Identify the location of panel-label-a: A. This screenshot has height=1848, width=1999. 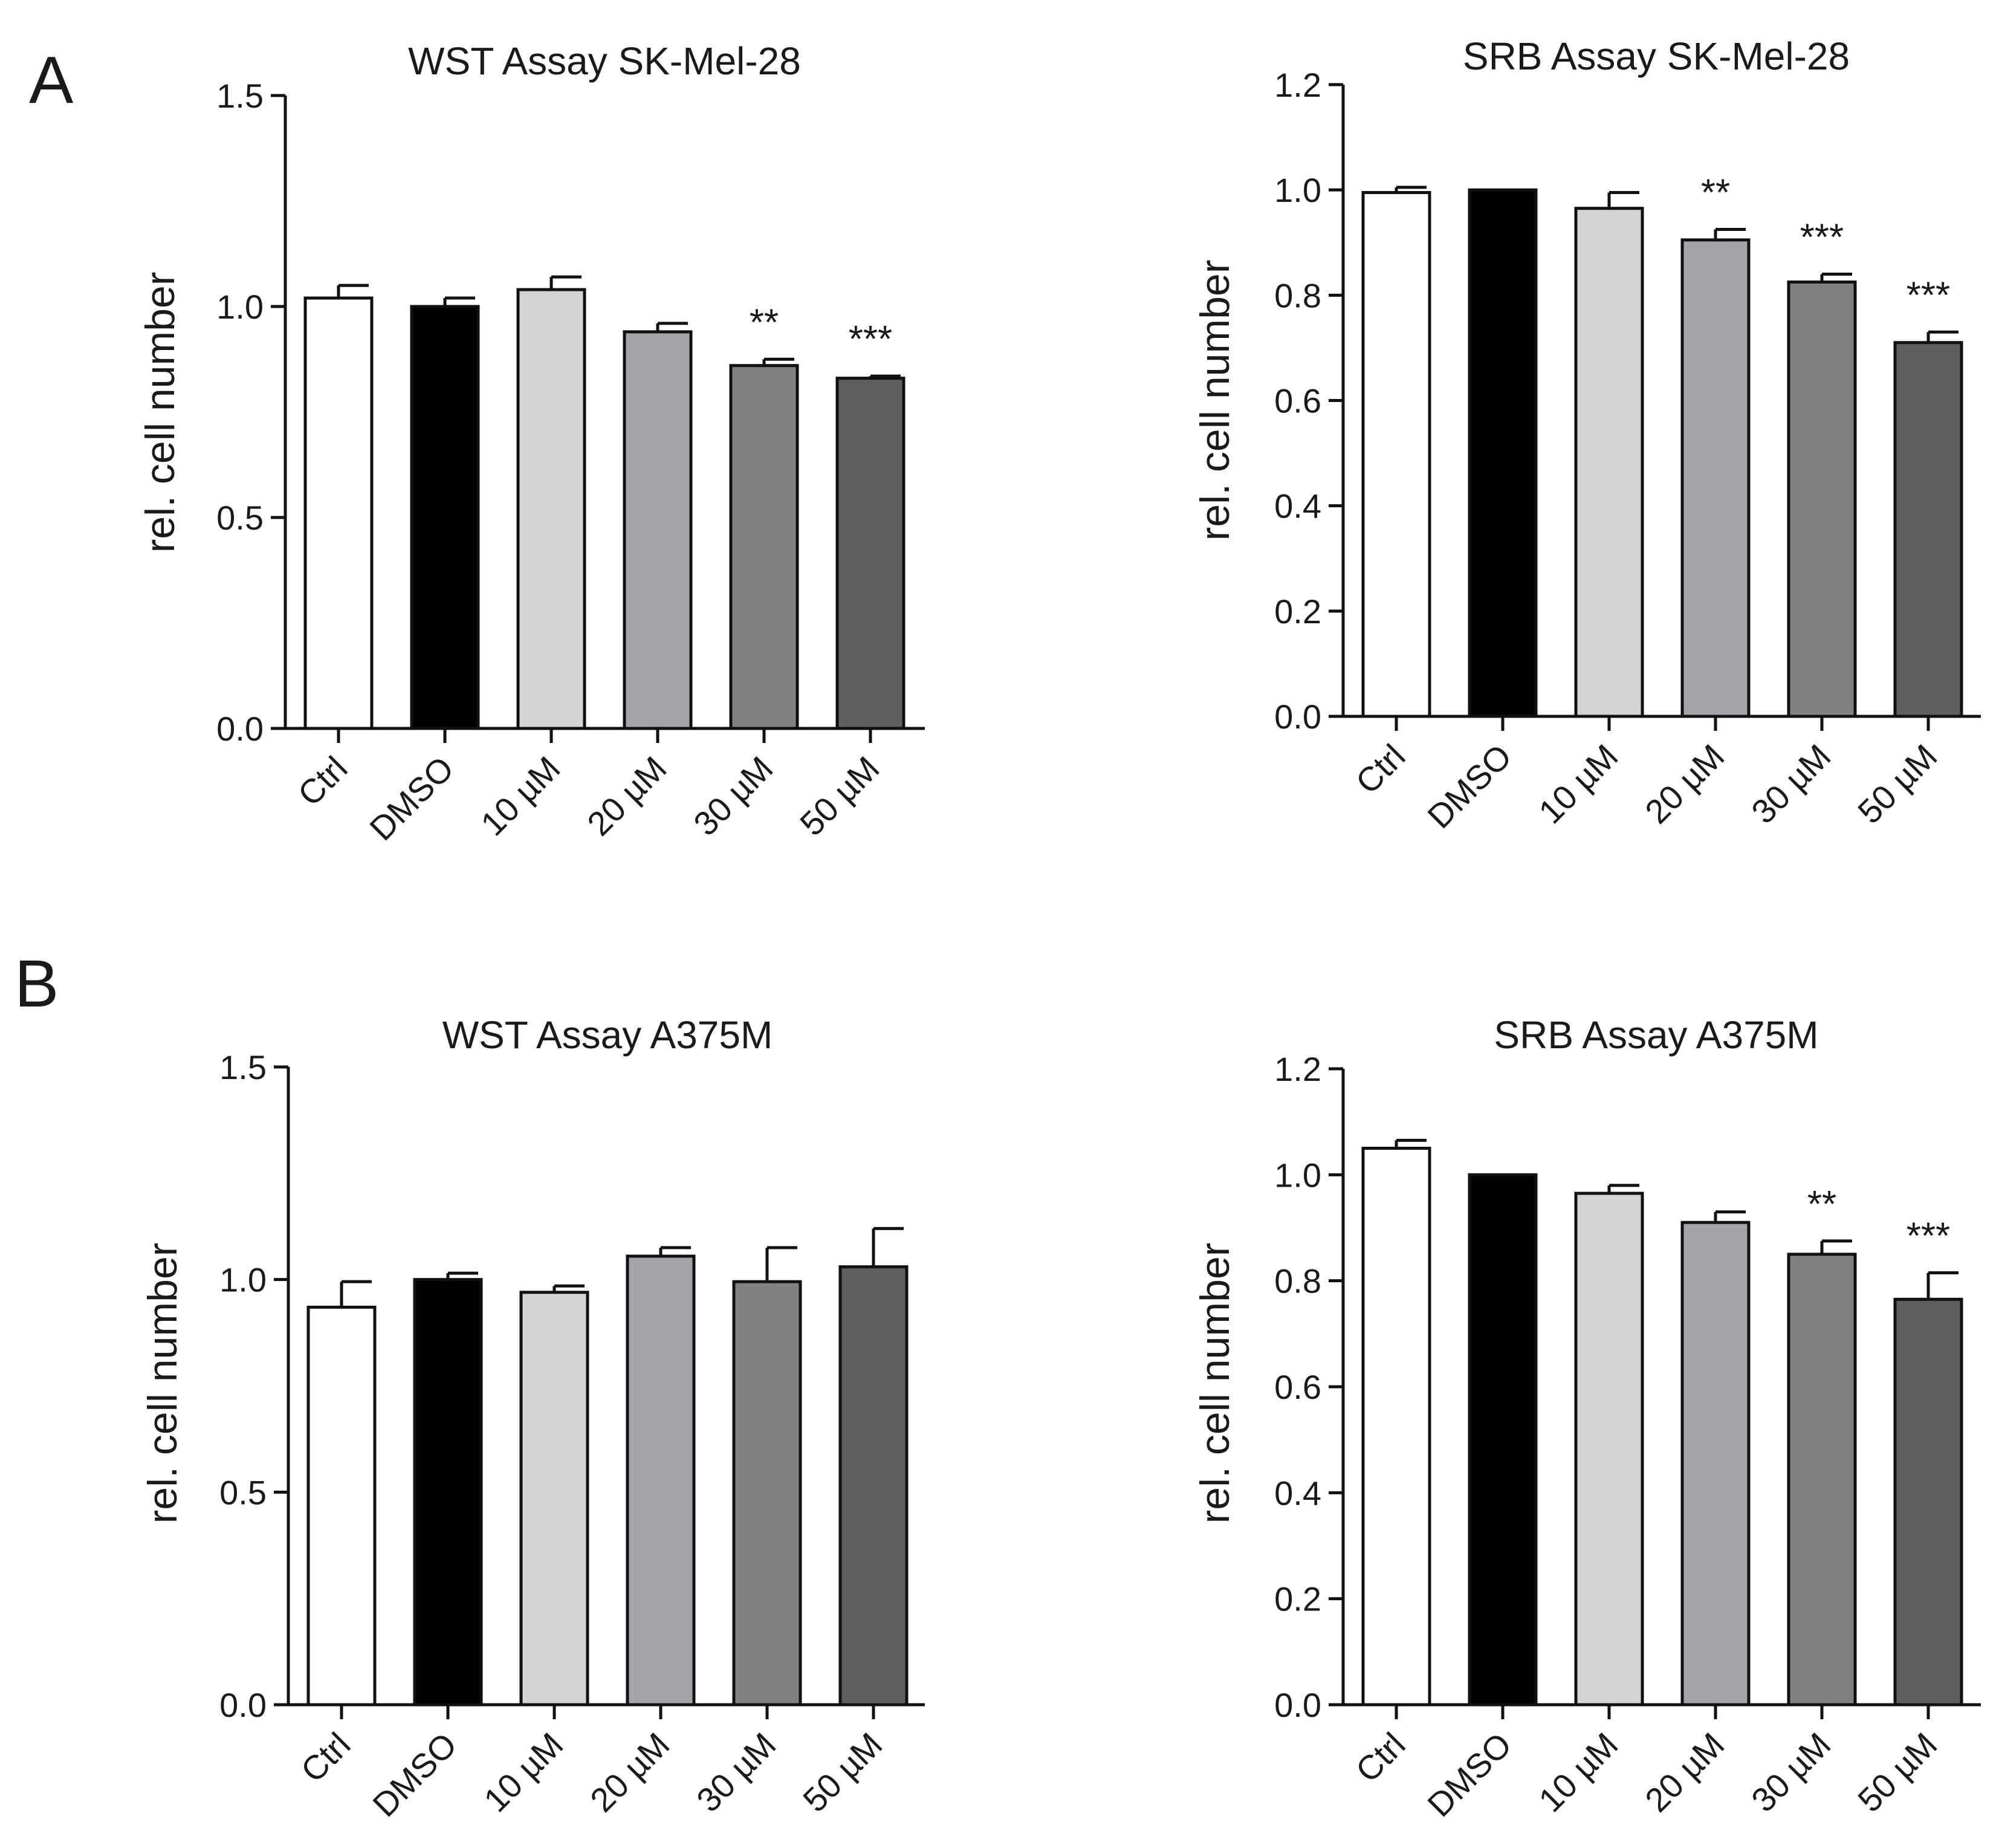
(52, 80).